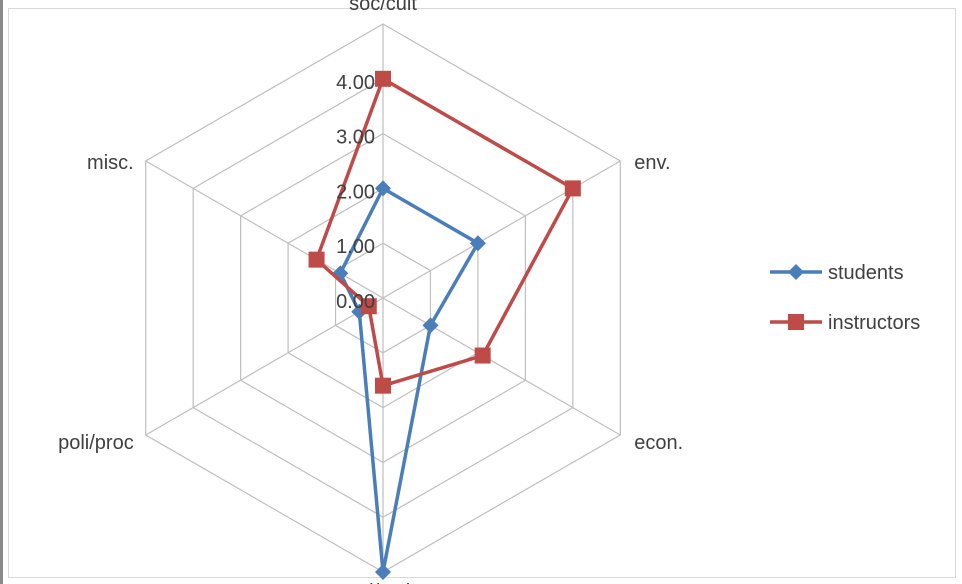 Image resolution: width=962 pixels, height=584 pixels. Describe the element at coordinates (96, 443) in the screenshot. I see `category-label-poliproc: poli/proc` at that location.